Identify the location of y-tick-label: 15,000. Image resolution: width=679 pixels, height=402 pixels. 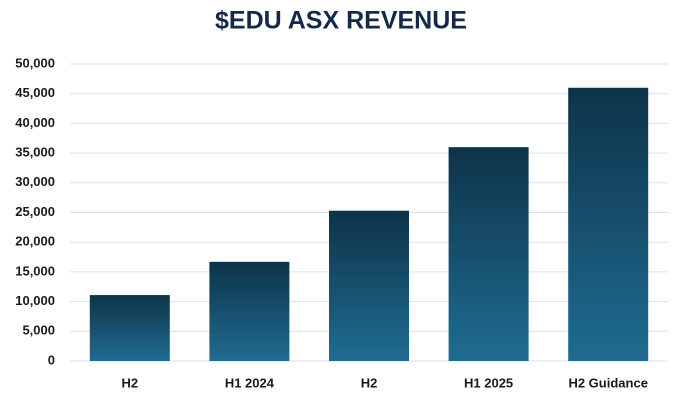
(35, 270).